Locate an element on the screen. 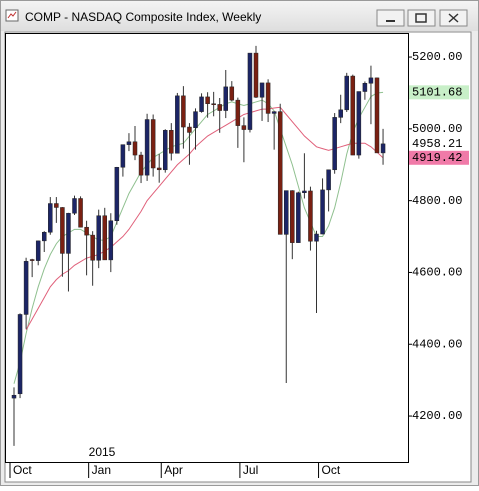 Image resolution: width=479 pixels, height=491 pixels. y-tick-label: 4600.00 is located at coordinates (437, 273).